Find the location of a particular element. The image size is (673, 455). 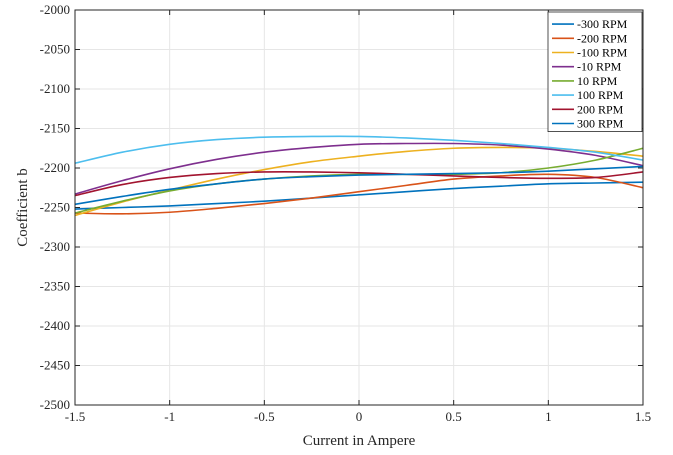

y-tick-label: -2300 is located at coordinates (55, 246).